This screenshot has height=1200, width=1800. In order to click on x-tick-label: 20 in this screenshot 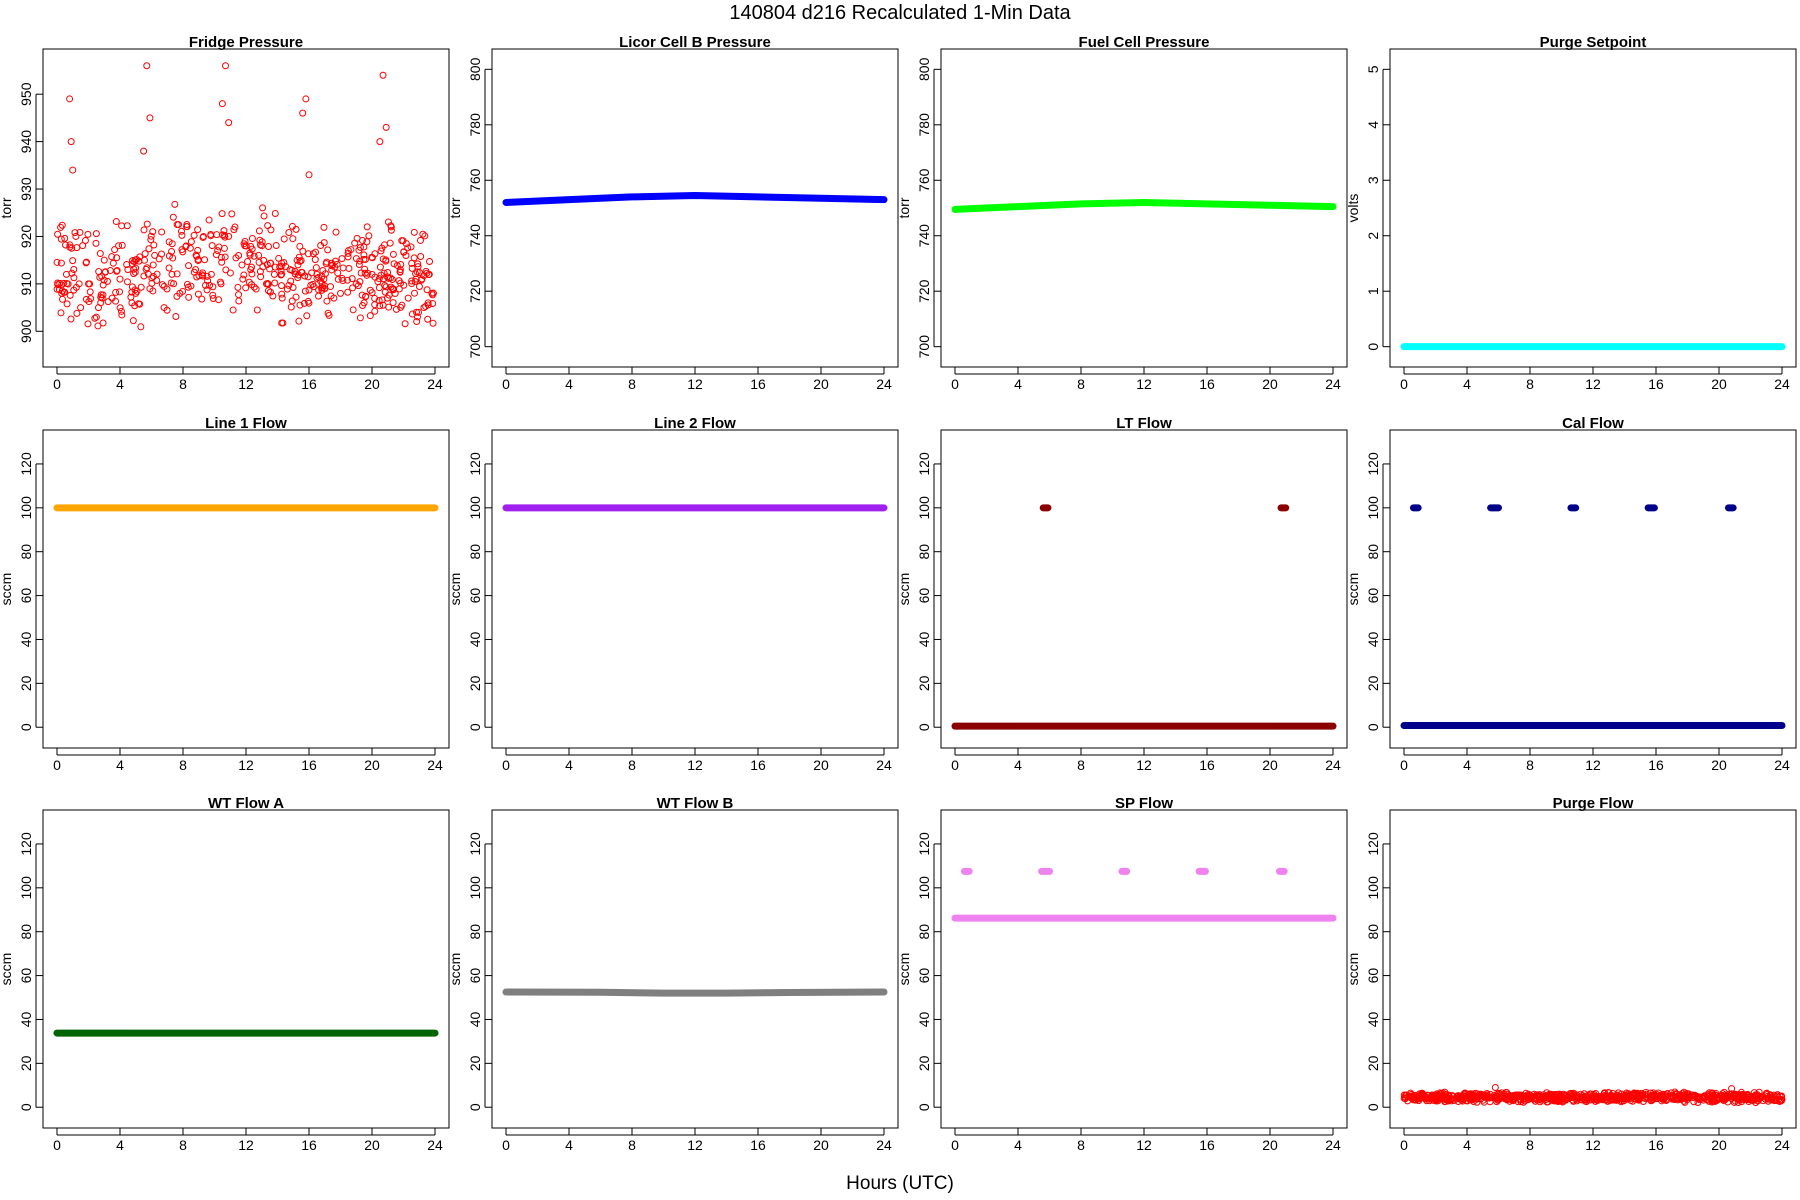, I will do `click(821, 765)`.